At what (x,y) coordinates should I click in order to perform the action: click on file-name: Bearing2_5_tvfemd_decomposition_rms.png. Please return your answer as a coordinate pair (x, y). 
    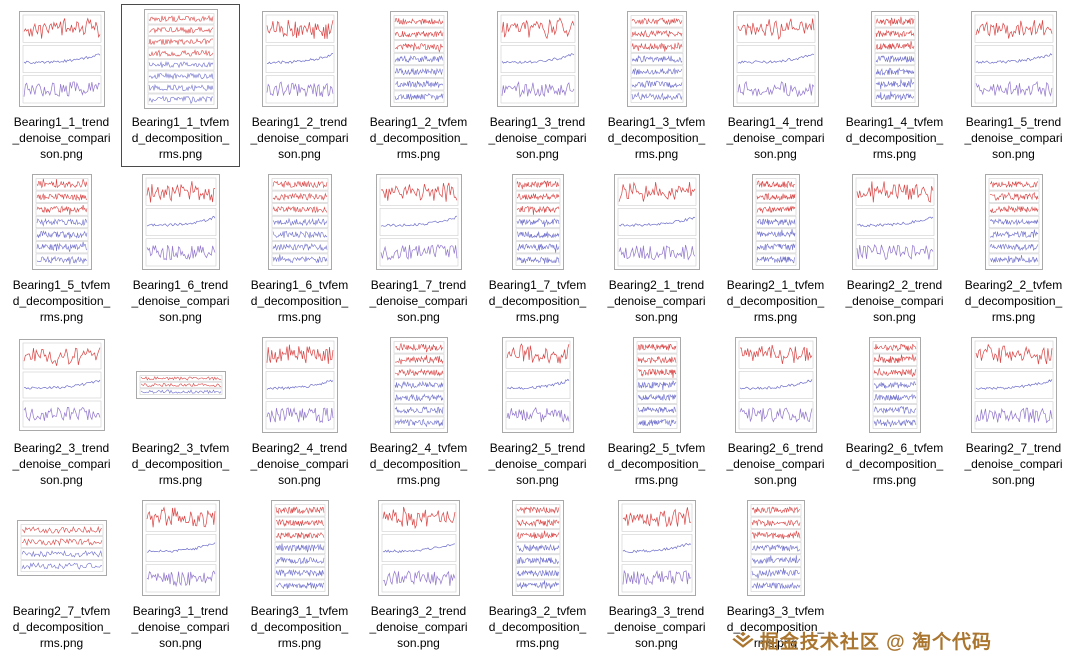
    Looking at the image, I should click on (656, 464).